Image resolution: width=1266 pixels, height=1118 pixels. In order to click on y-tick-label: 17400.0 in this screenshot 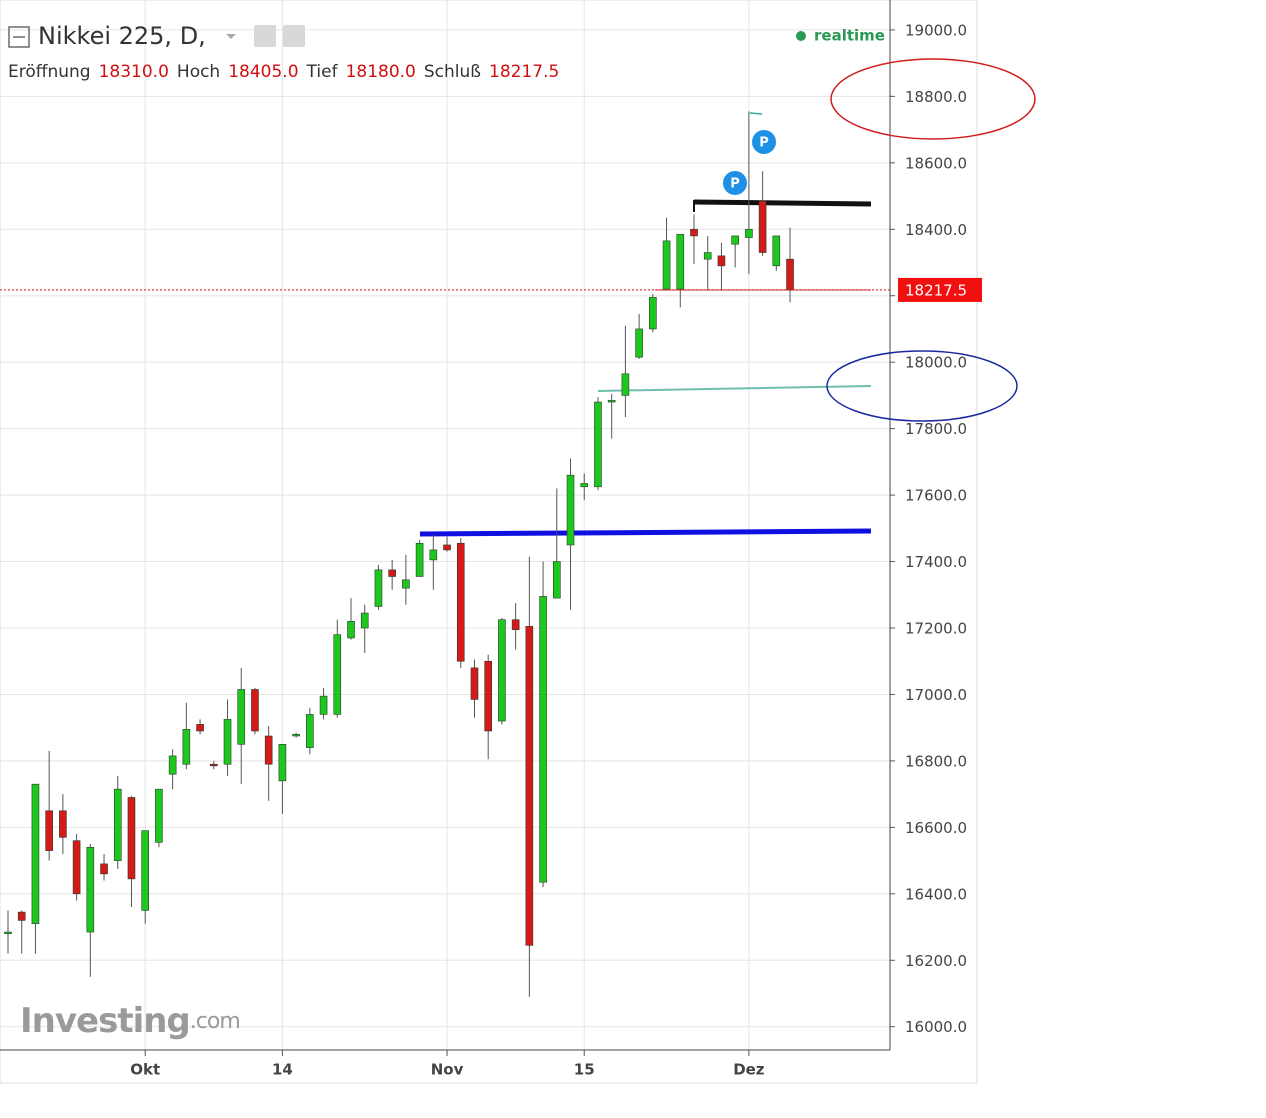, I will do `click(936, 562)`.